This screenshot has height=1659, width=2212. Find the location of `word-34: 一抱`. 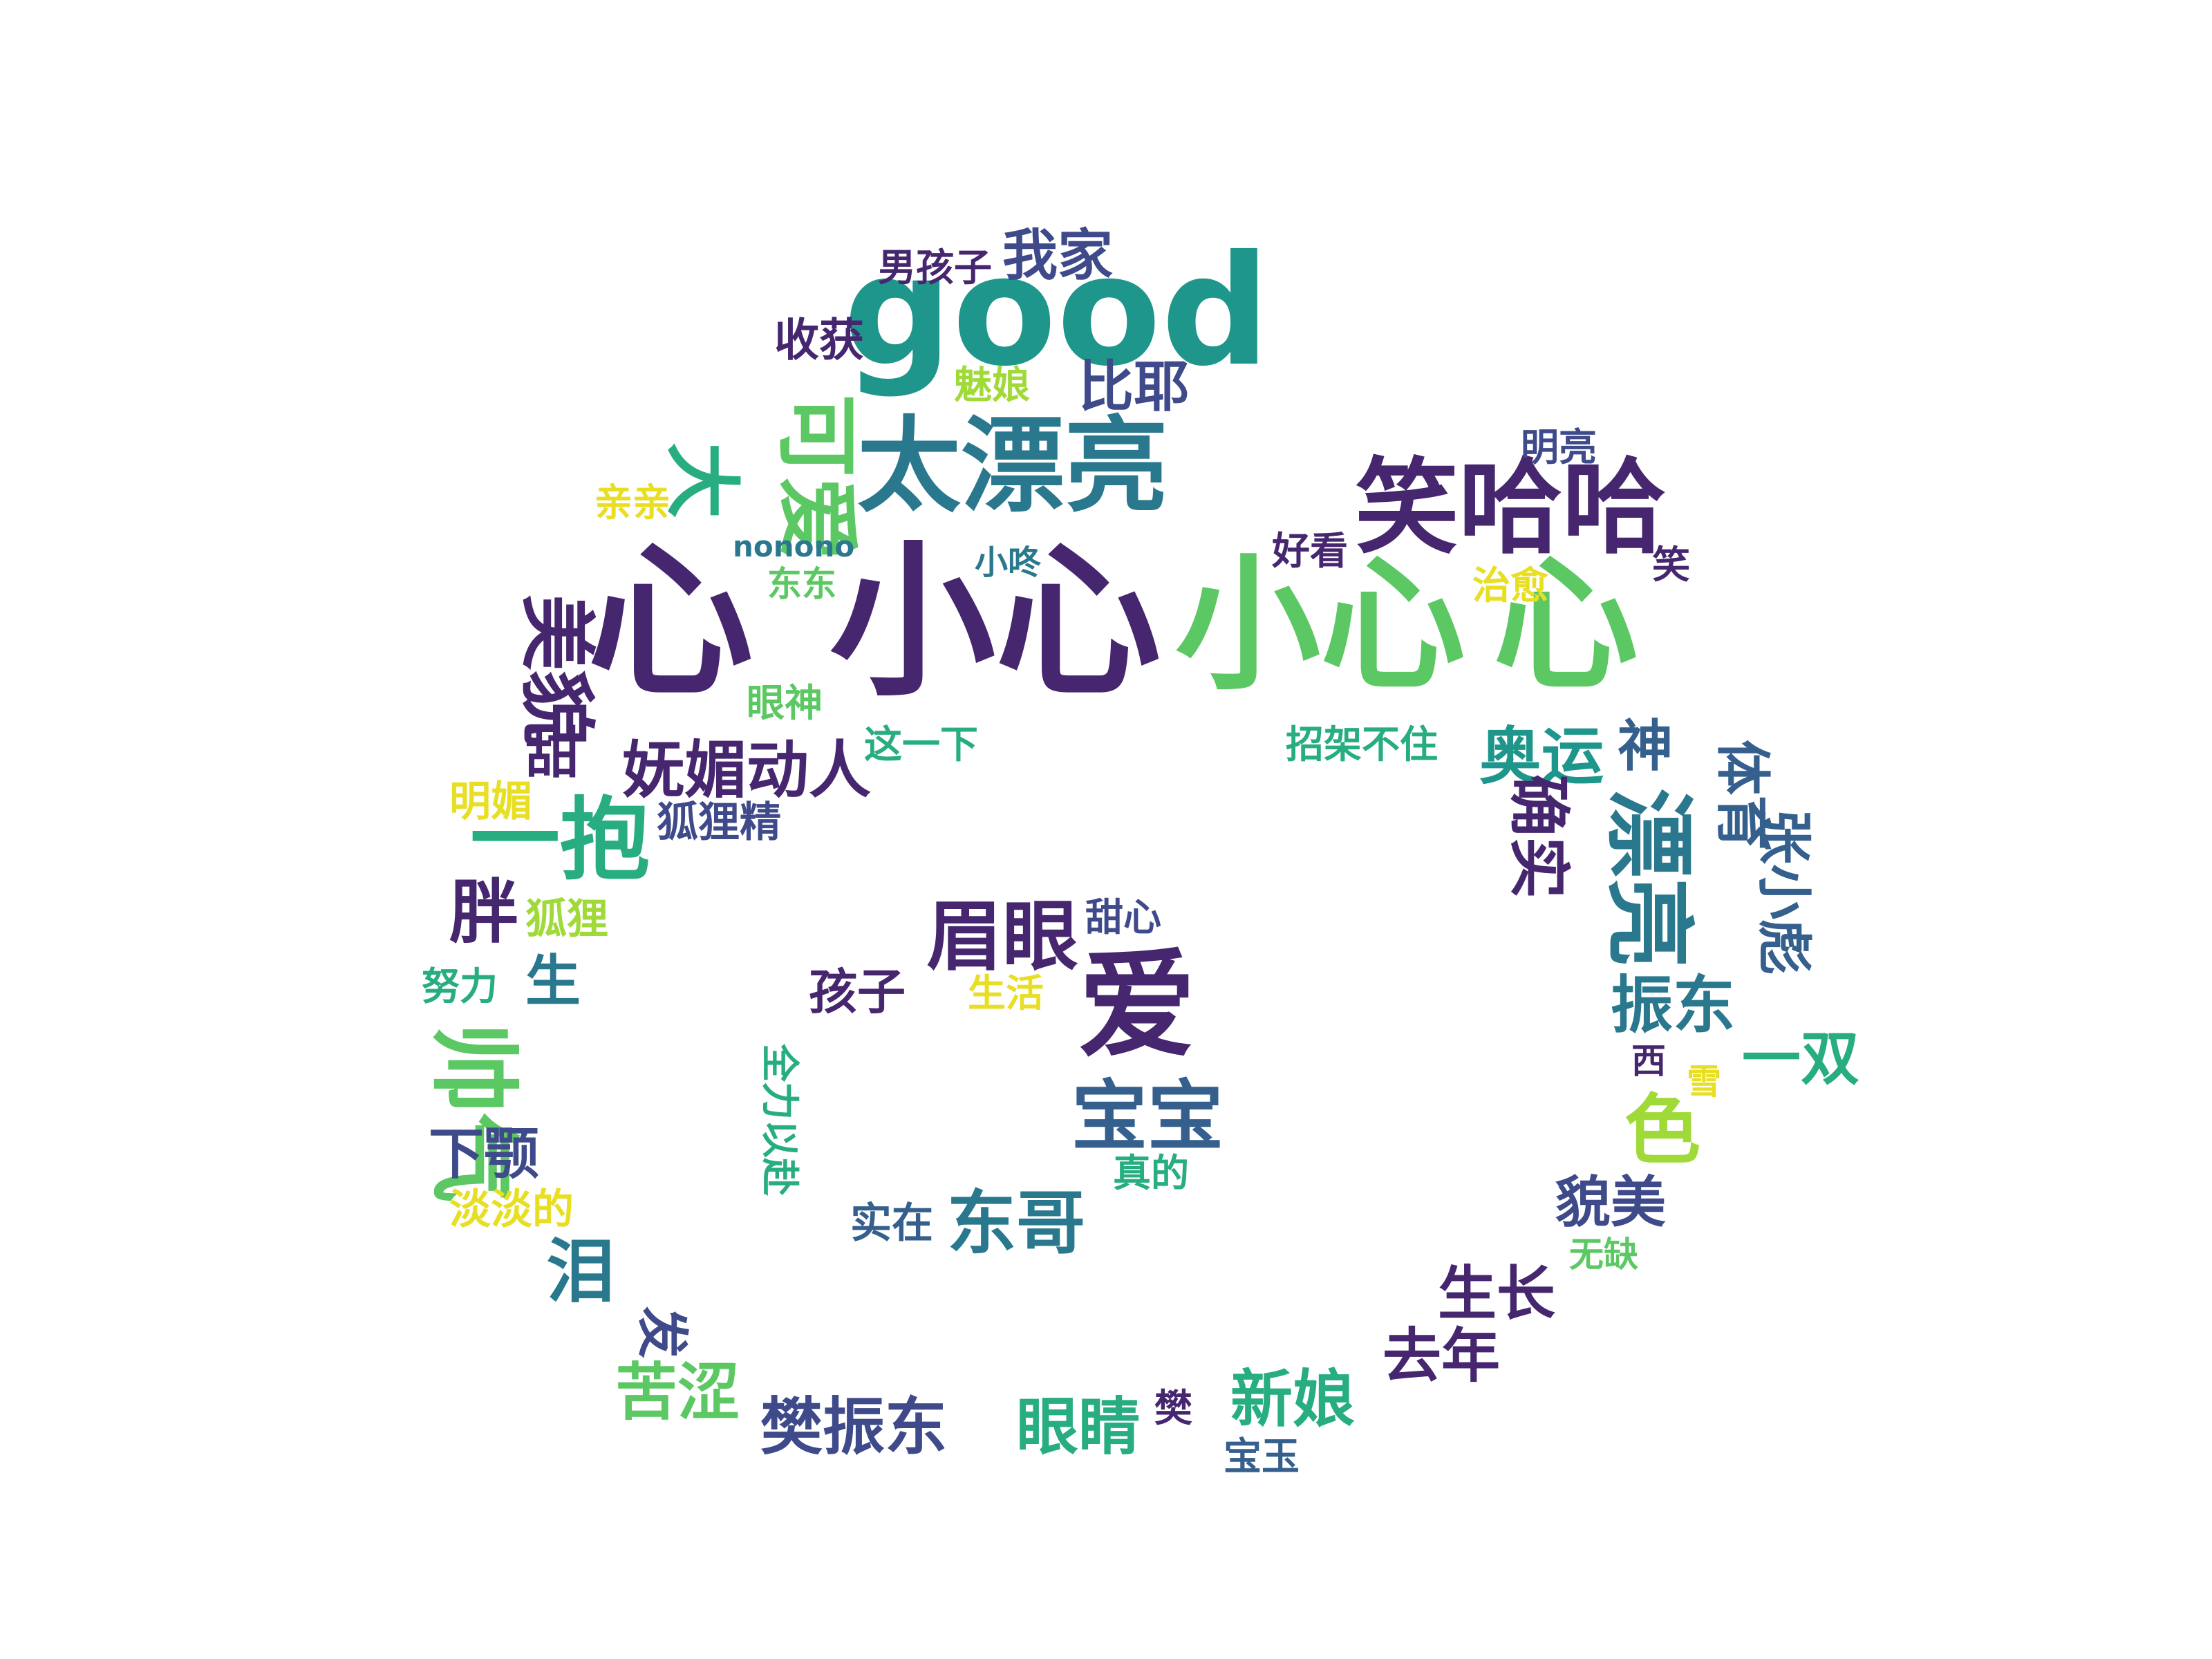

word-34: 一抱 is located at coordinates (560, 840).